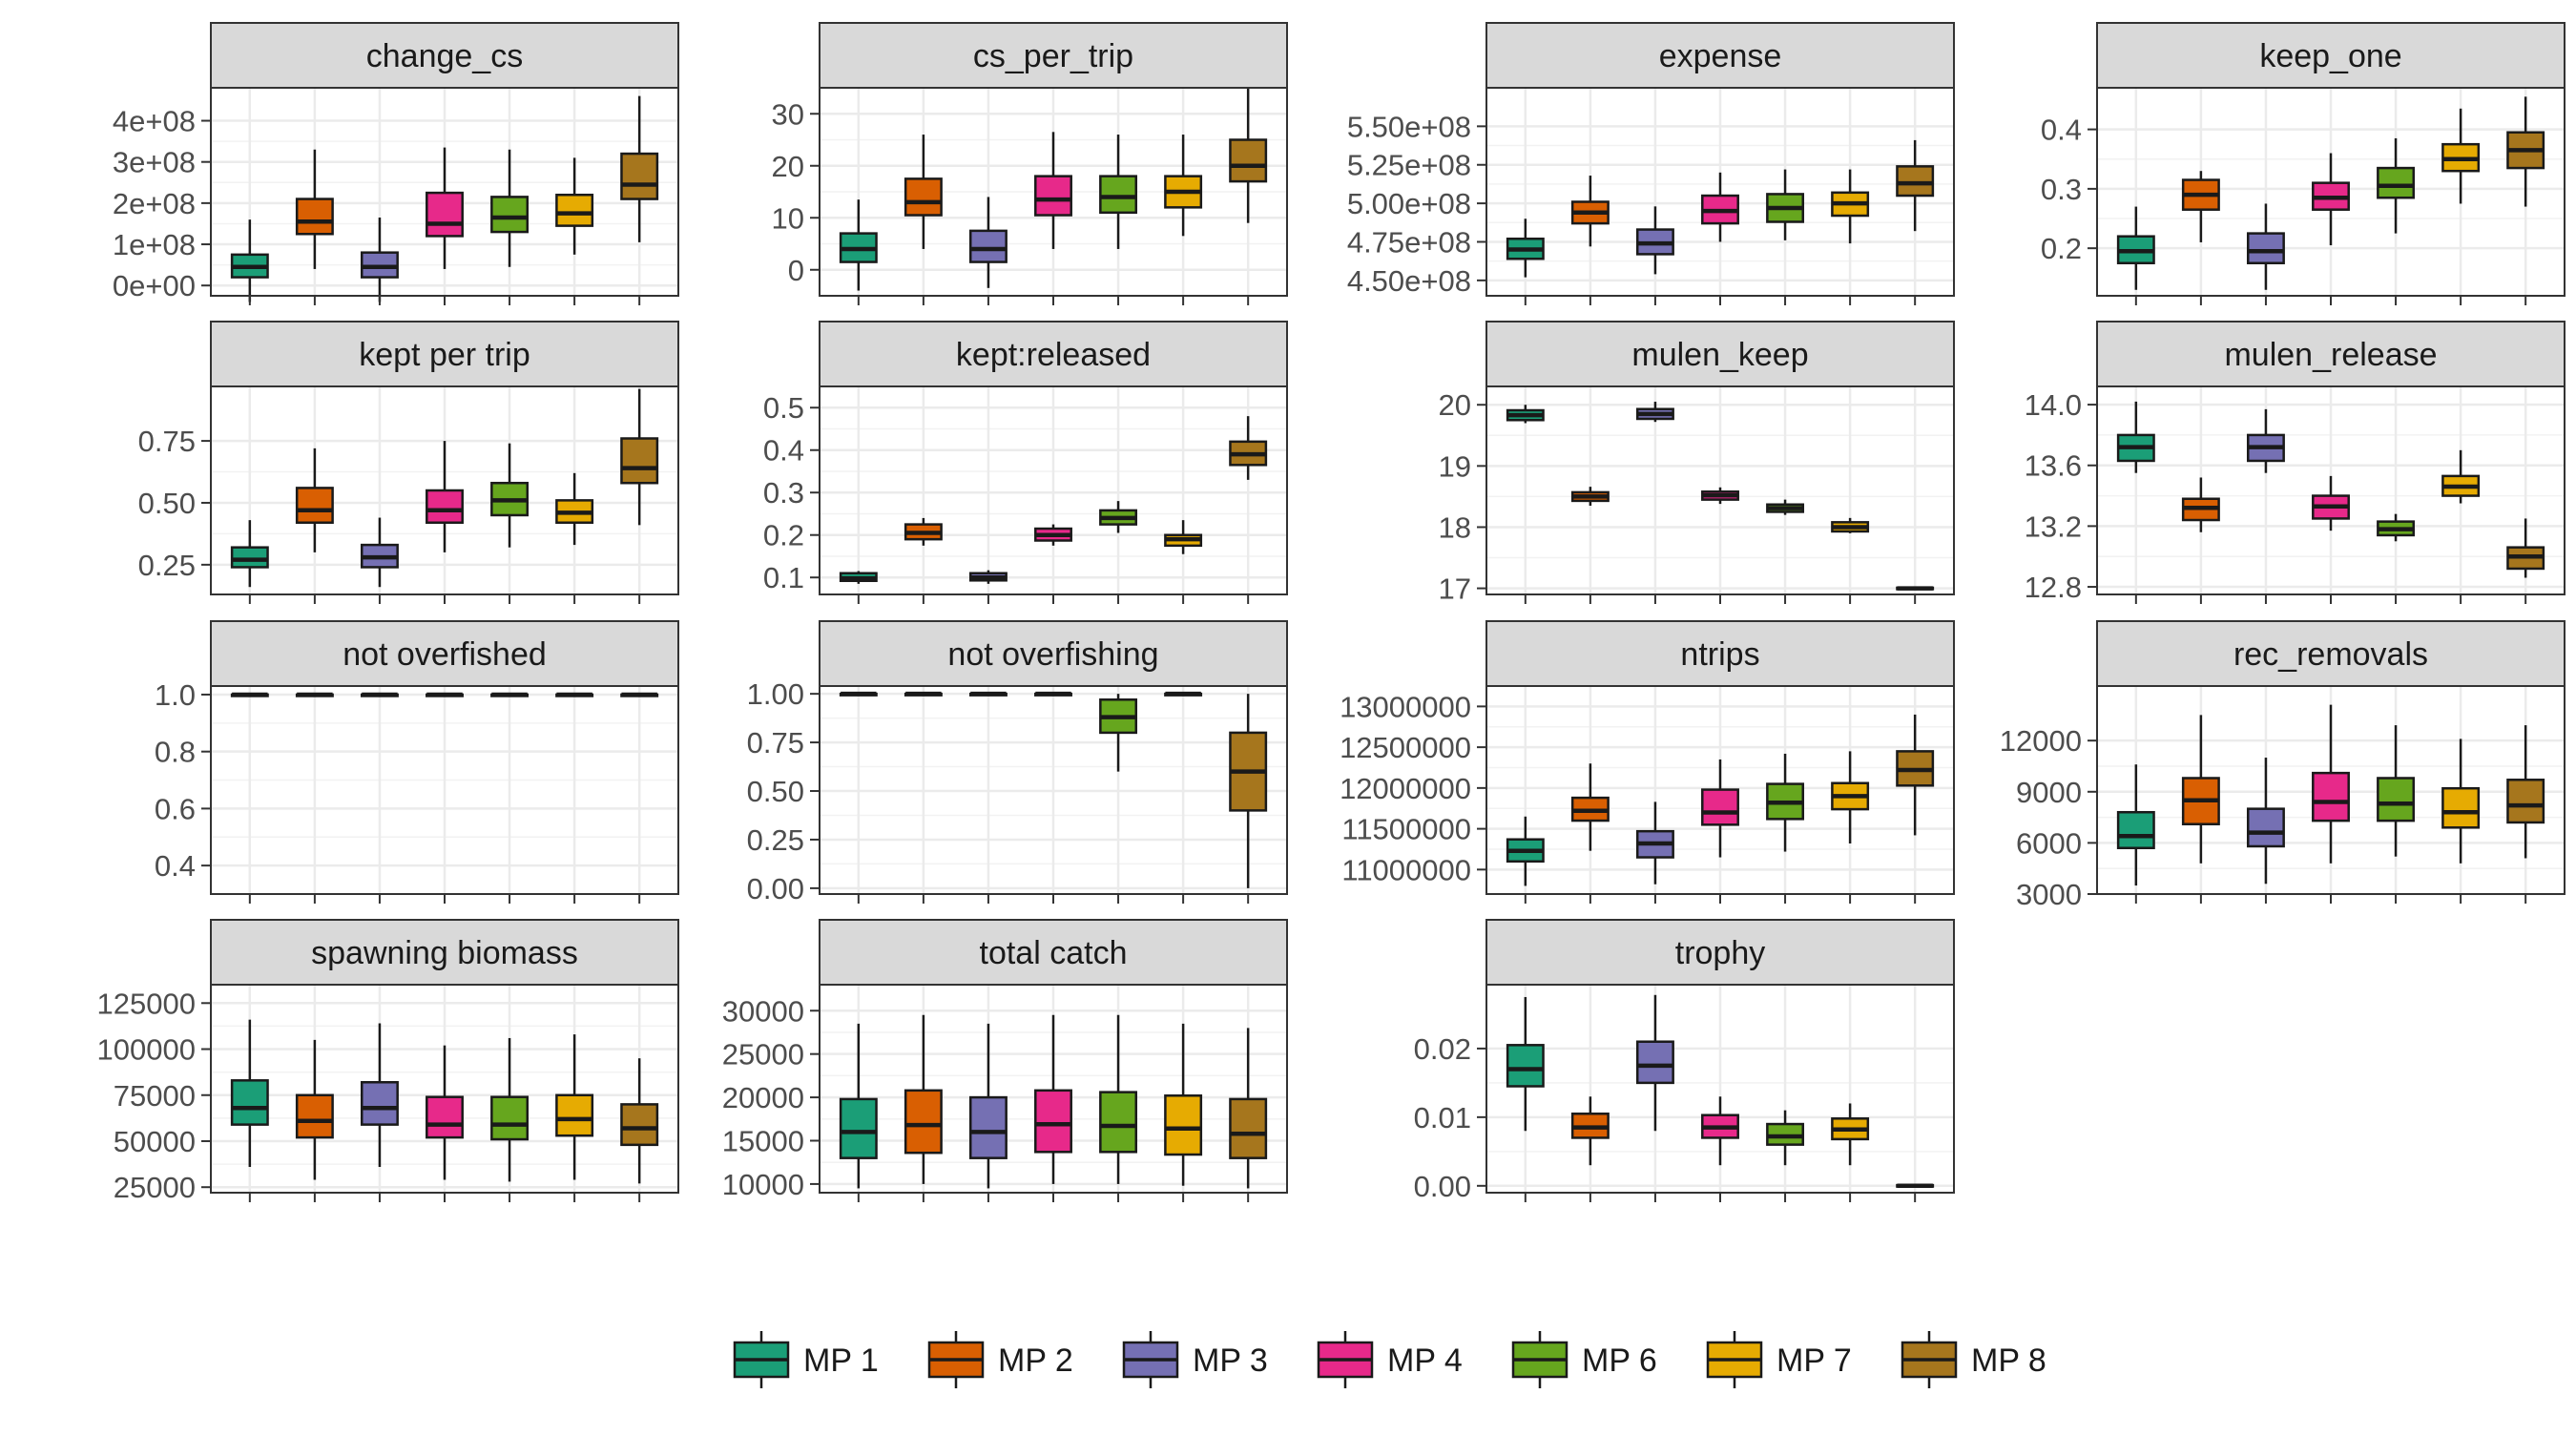 The height and width of the screenshot is (1436, 2576). Describe the element at coordinates (1405, 706) in the screenshot. I see `y-tick-label: 13000000` at that location.